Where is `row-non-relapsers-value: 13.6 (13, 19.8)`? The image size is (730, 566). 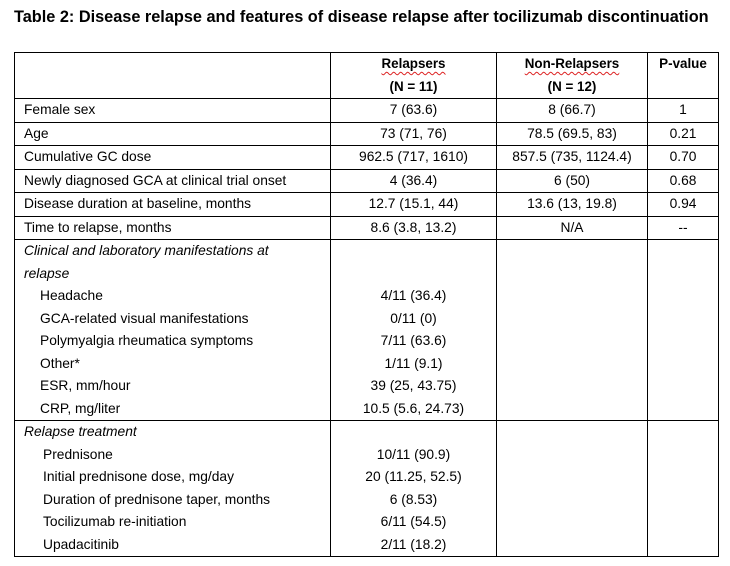
row-non-relapsers-value: 13.6 (13, 19.8) is located at coordinates (572, 203).